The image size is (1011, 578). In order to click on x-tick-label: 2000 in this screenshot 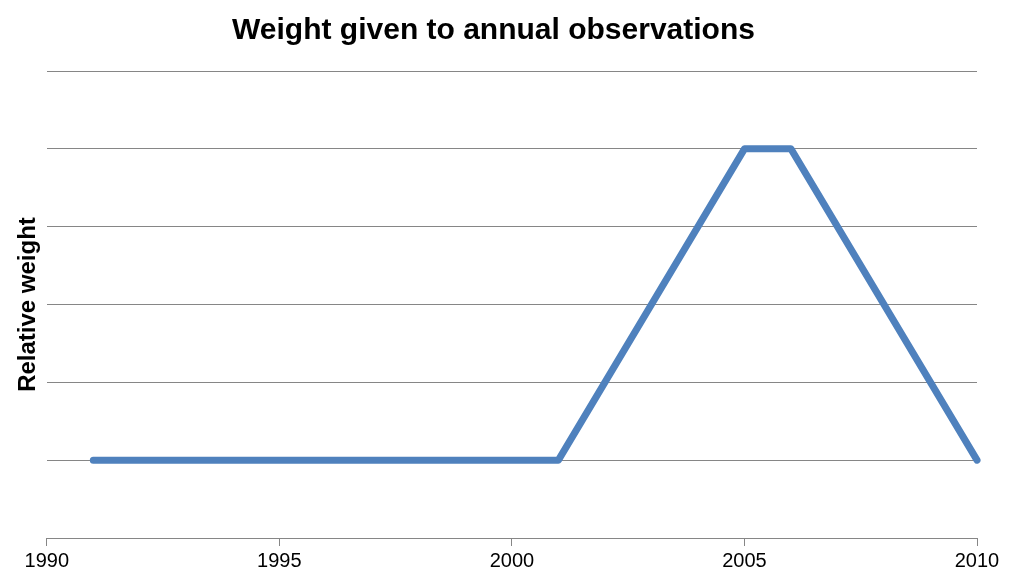, I will do `click(512, 559)`.